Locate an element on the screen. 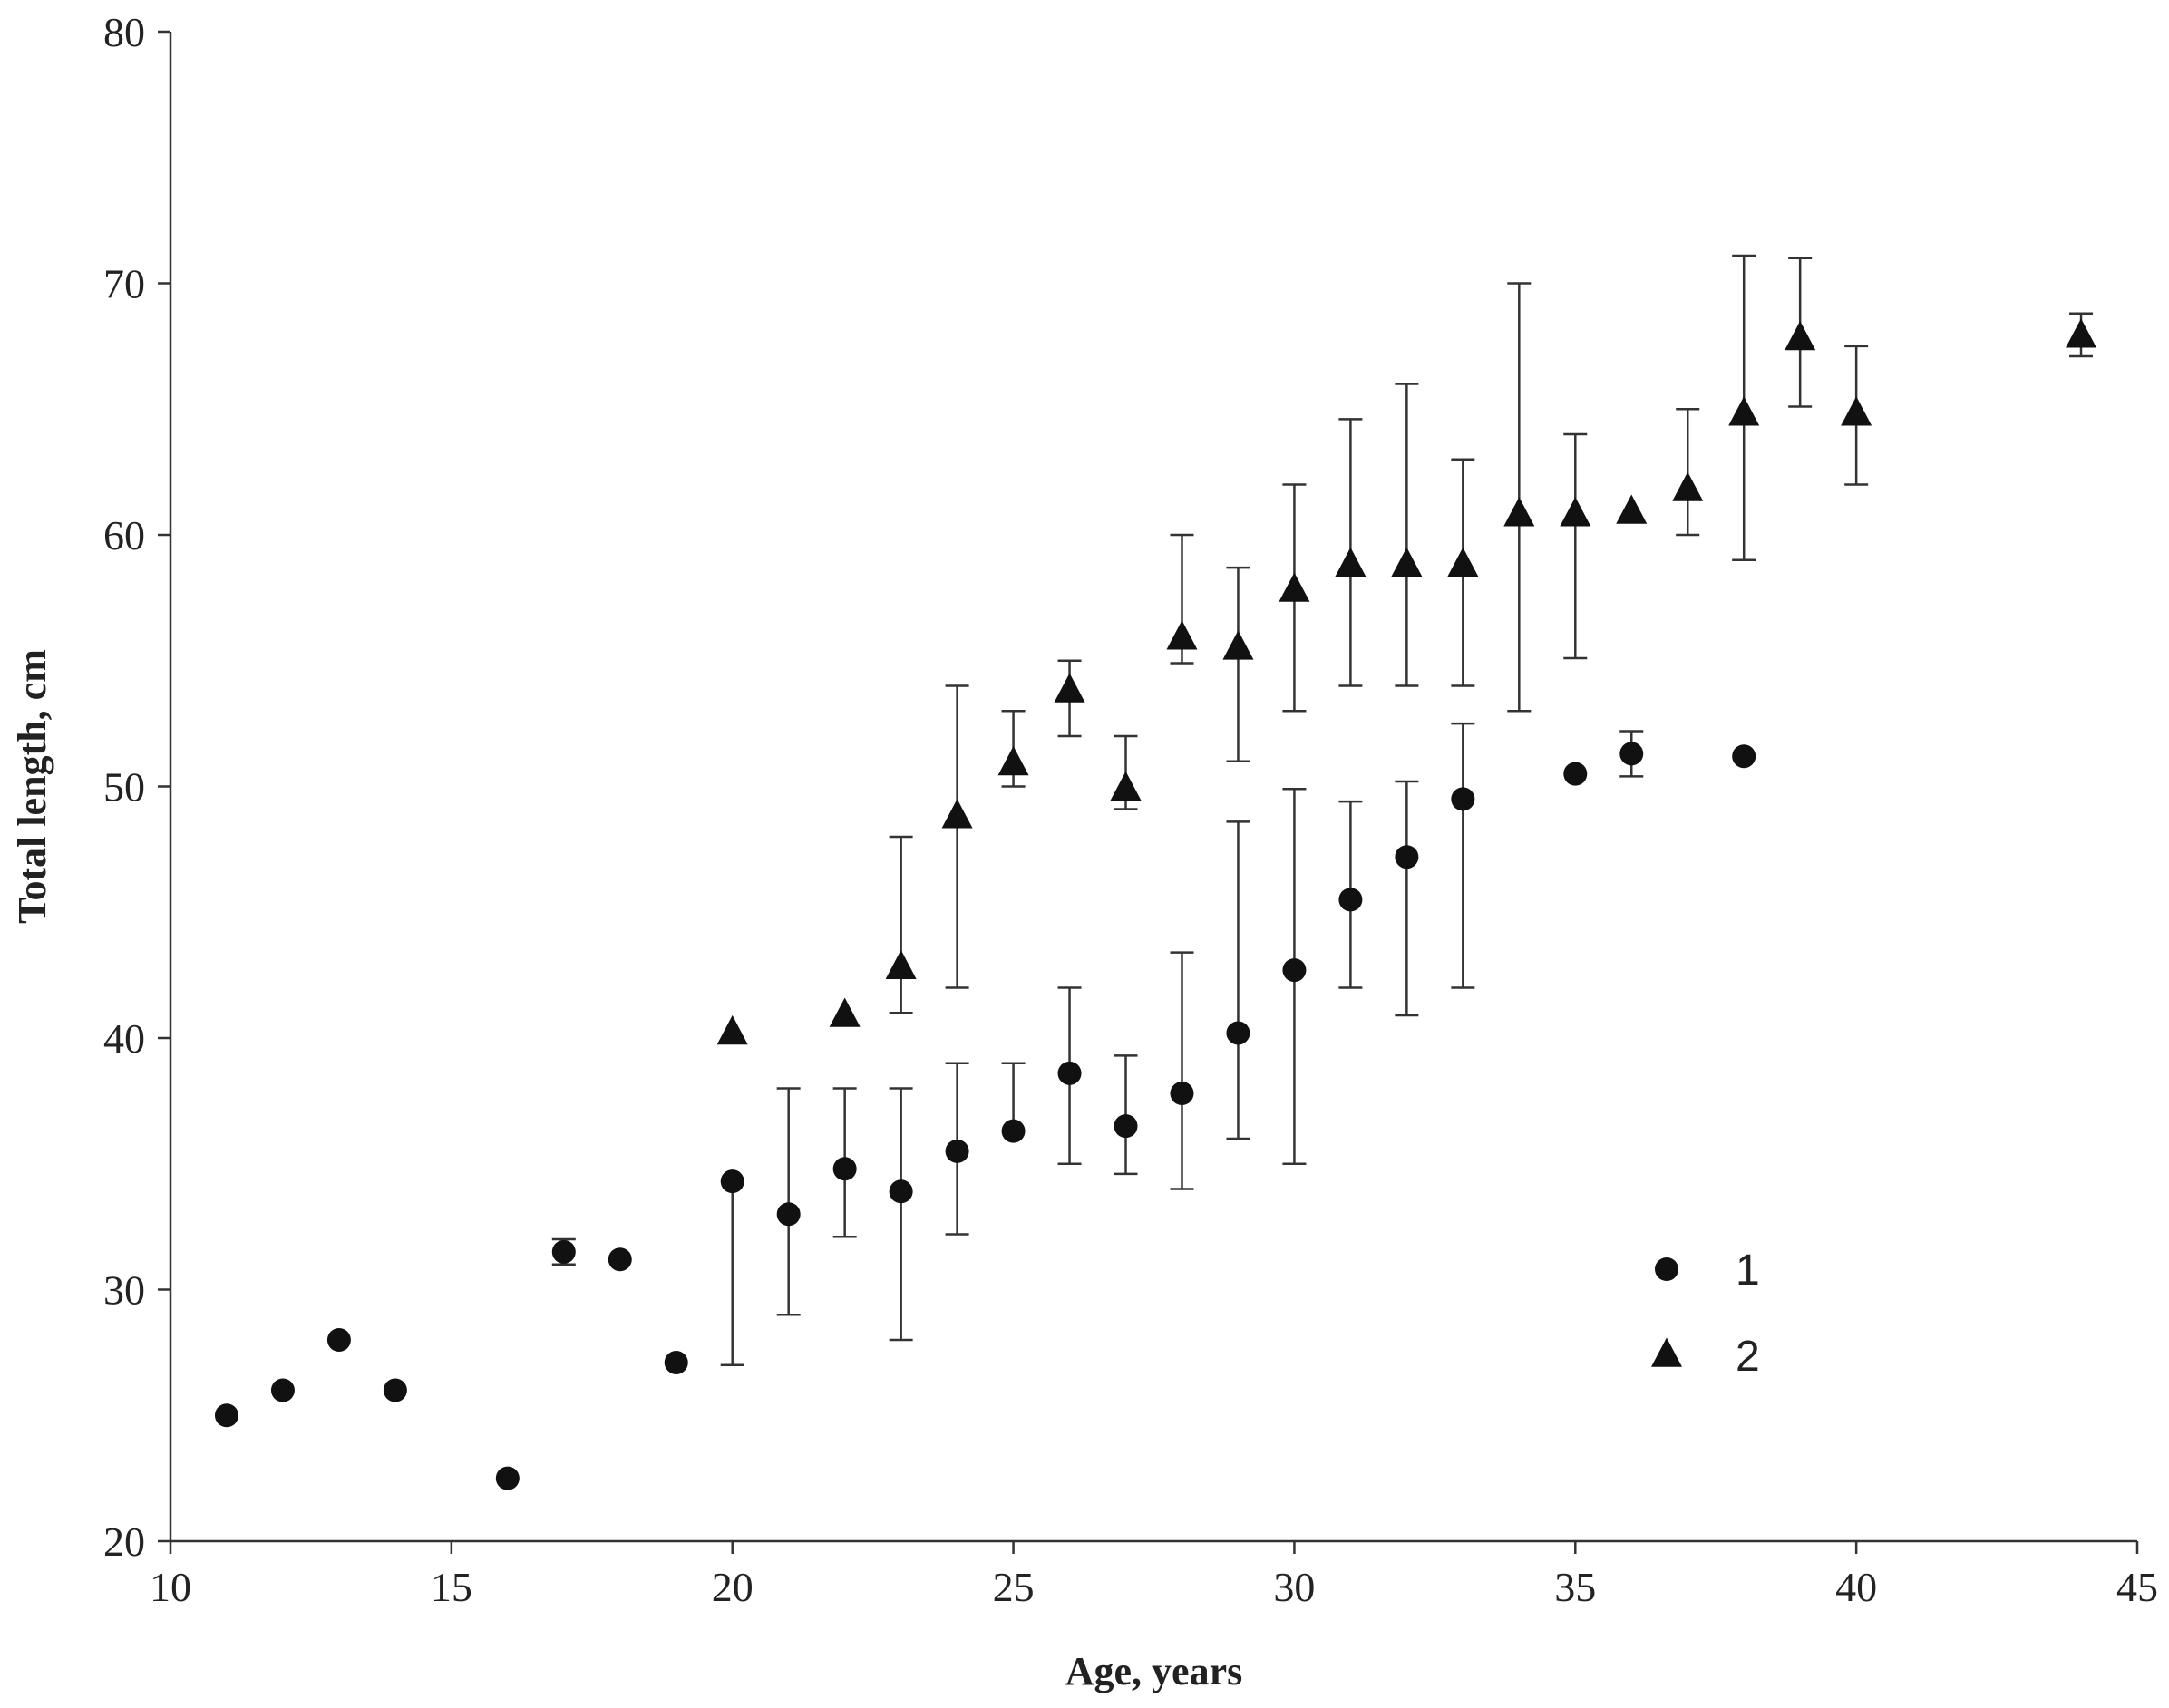 Image resolution: width=2169 pixels, height=1708 pixels. y-tick-label: 80 is located at coordinates (124, 32).